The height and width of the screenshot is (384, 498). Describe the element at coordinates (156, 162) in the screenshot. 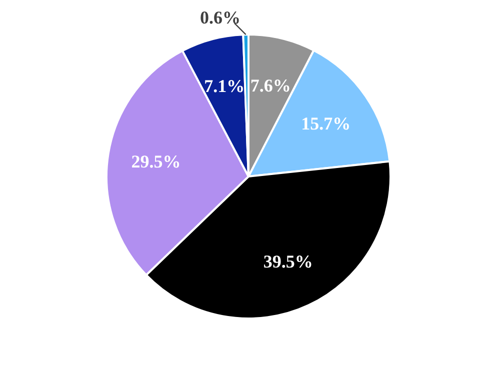

I see `data-label: 29.5%` at that location.